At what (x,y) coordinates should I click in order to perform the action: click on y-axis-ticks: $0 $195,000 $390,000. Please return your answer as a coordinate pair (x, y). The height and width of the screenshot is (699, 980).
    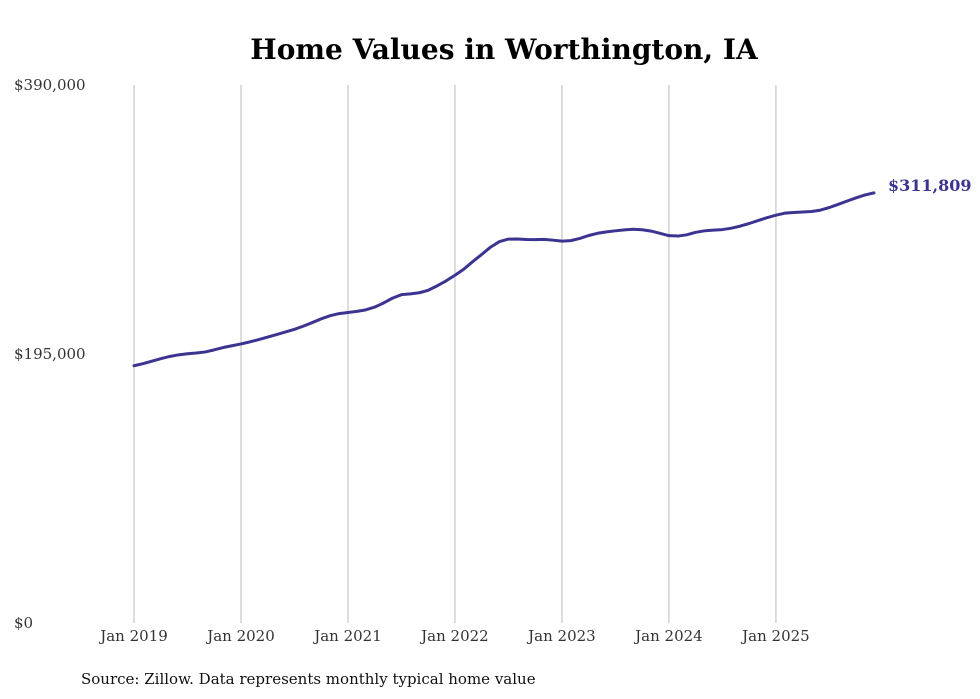
    Looking at the image, I should click on (50, 354).